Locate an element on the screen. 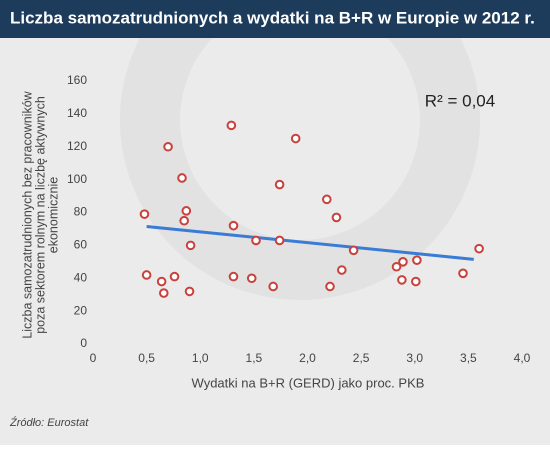 This screenshot has height=450, width=550. x-tick-label: 3,5 is located at coordinates (468, 358).